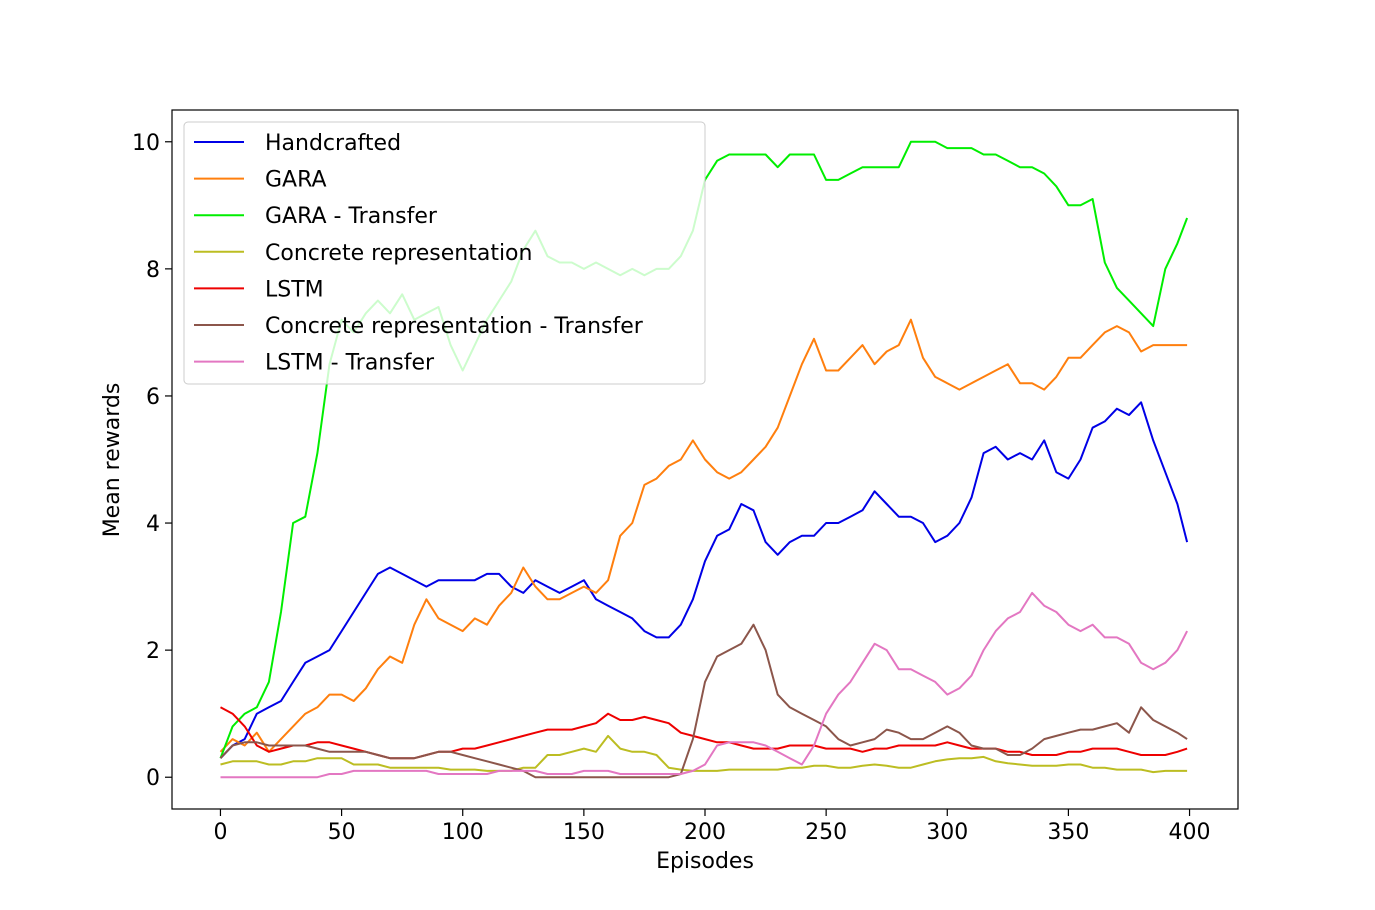 Image resolution: width=1375 pixels, height=910 pixels. I want to click on y-tick-label: 8, so click(153, 270).